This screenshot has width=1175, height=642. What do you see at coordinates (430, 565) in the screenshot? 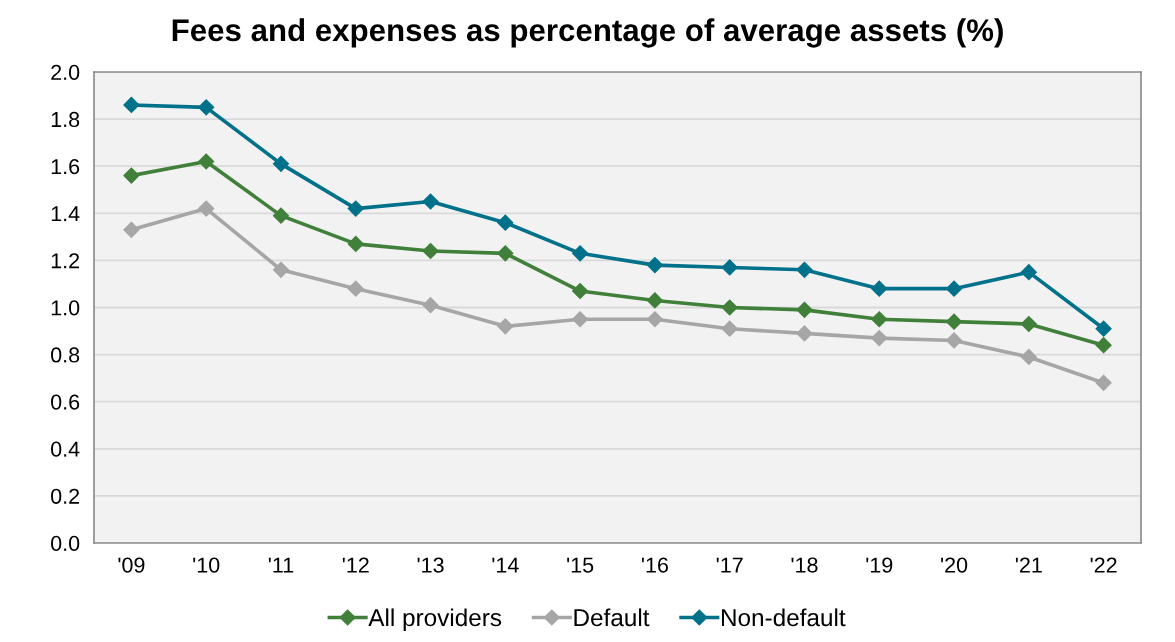
I see `x-tick-label: '13` at bounding box center [430, 565].